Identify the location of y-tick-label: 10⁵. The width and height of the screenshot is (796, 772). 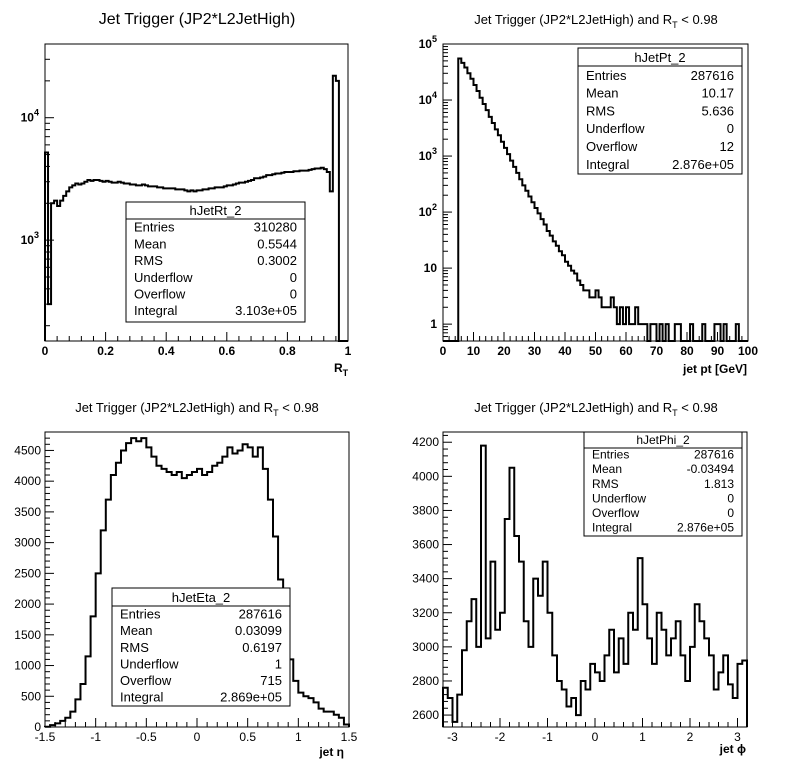
(428, 42).